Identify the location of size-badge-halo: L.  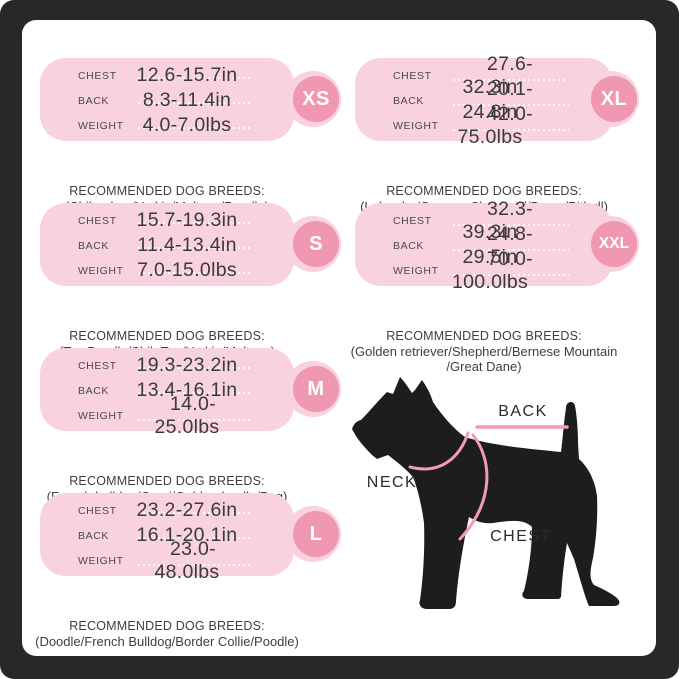
(313, 534).